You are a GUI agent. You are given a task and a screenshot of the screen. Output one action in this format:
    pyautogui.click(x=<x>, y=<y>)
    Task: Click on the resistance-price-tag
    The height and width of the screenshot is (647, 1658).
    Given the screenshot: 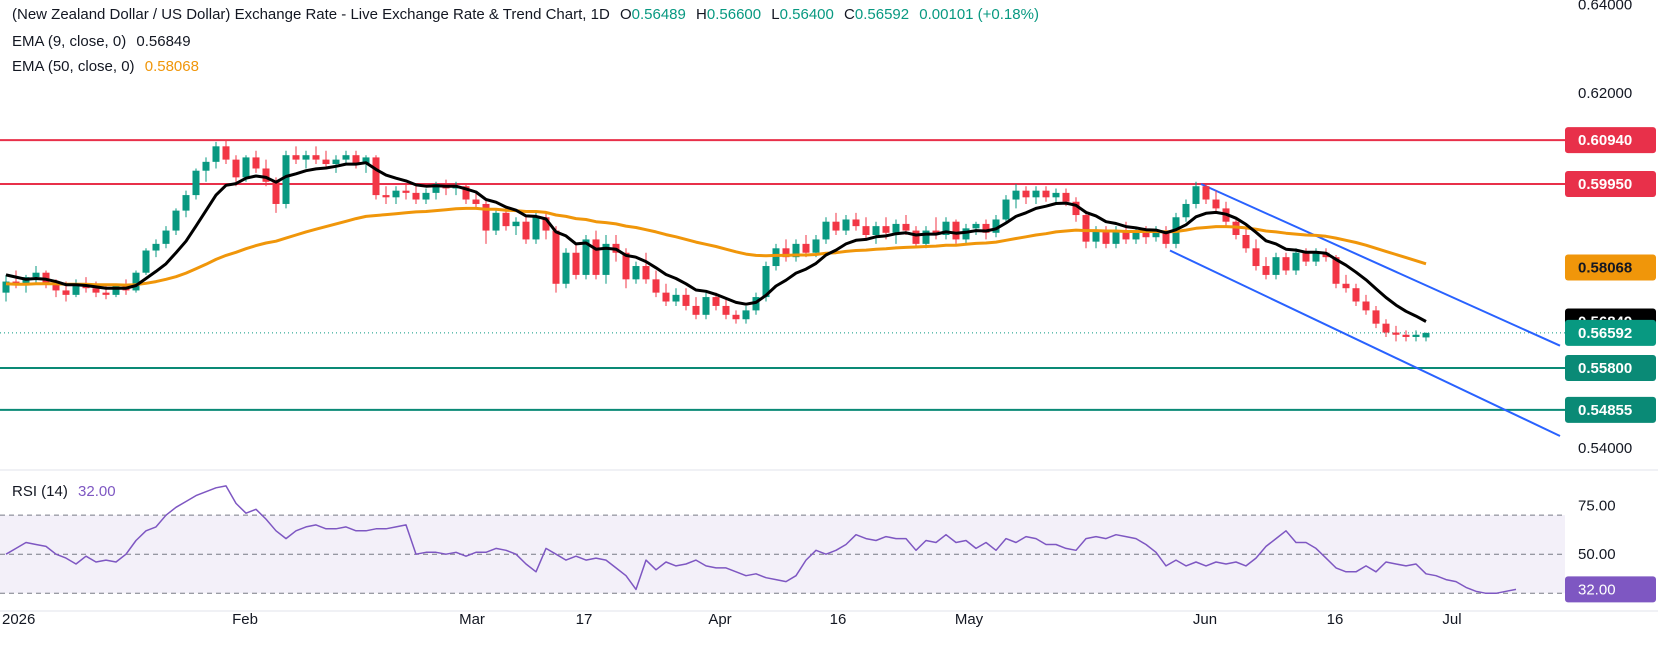 What is the action you would take?
    pyautogui.click(x=1610, y=184)
    